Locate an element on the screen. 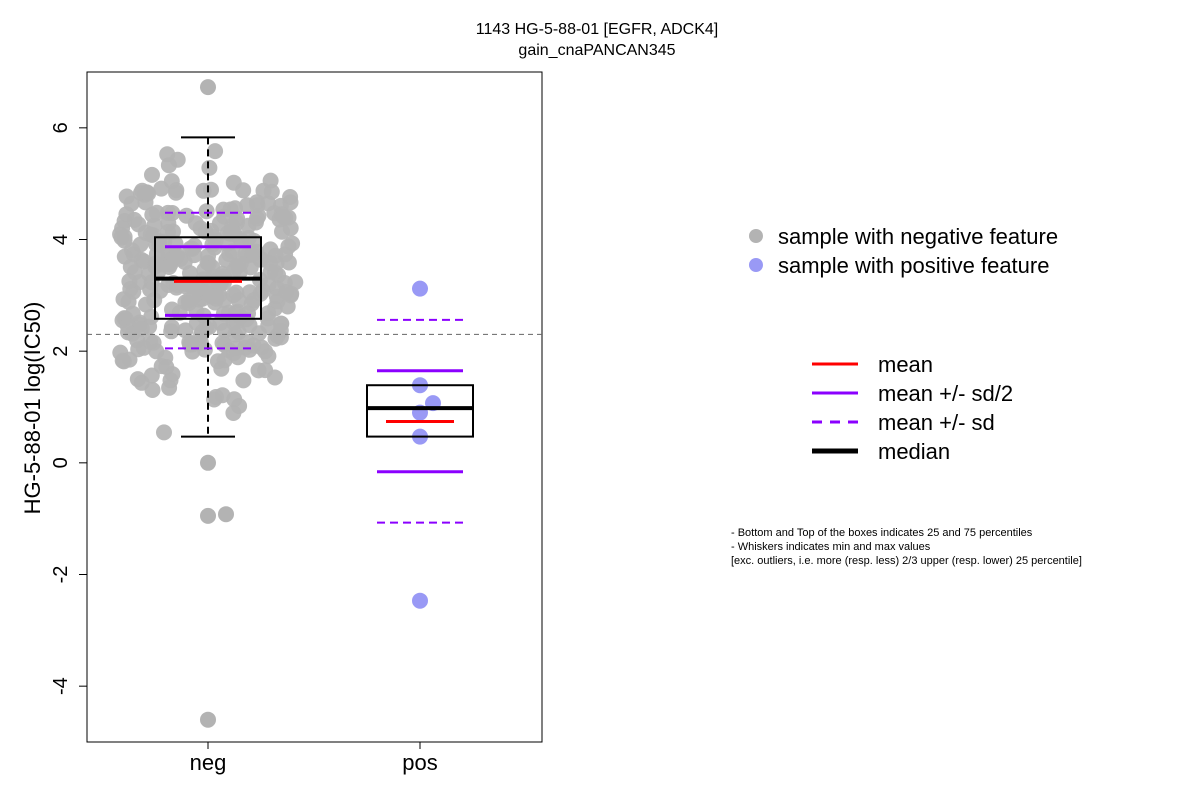 The height and width of the screenshot is (800, 1200). x-tick-label: neg is located at coordinates (208, 762).